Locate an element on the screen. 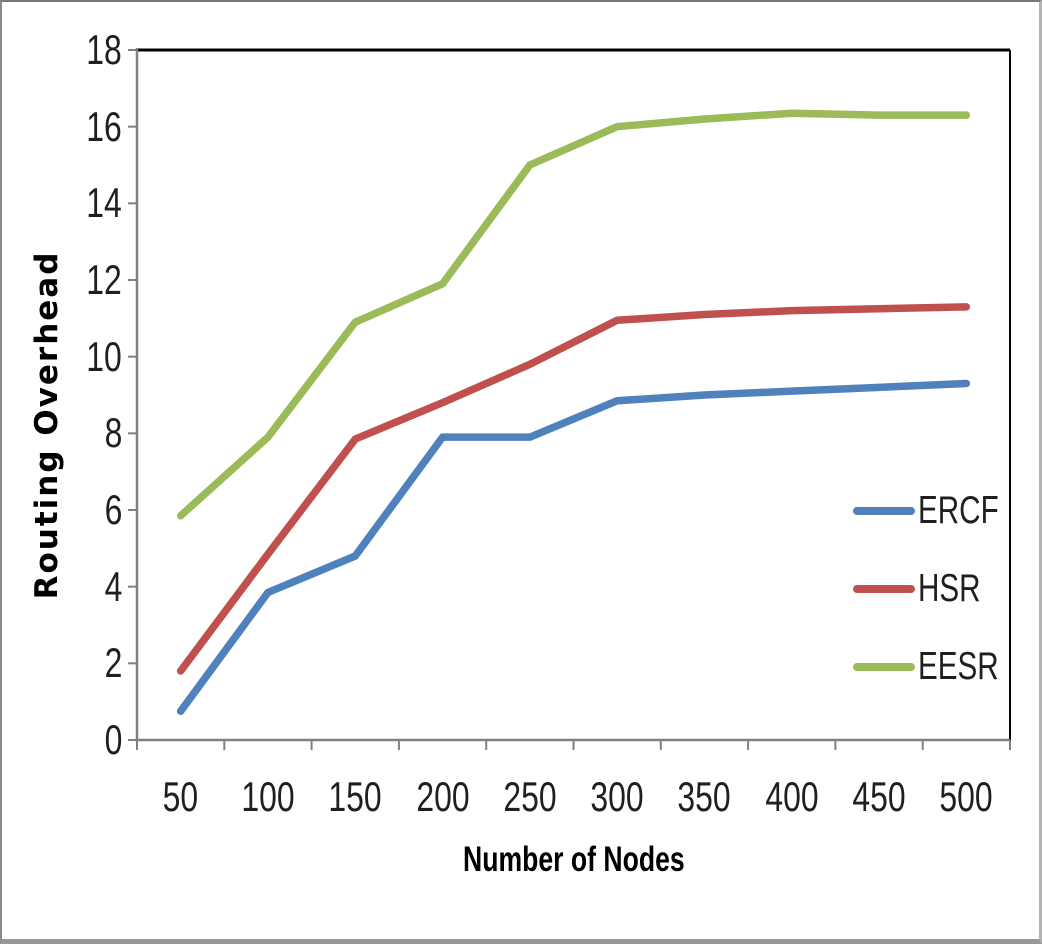  legend-label: ERCF is located at coordinates (958, 510).